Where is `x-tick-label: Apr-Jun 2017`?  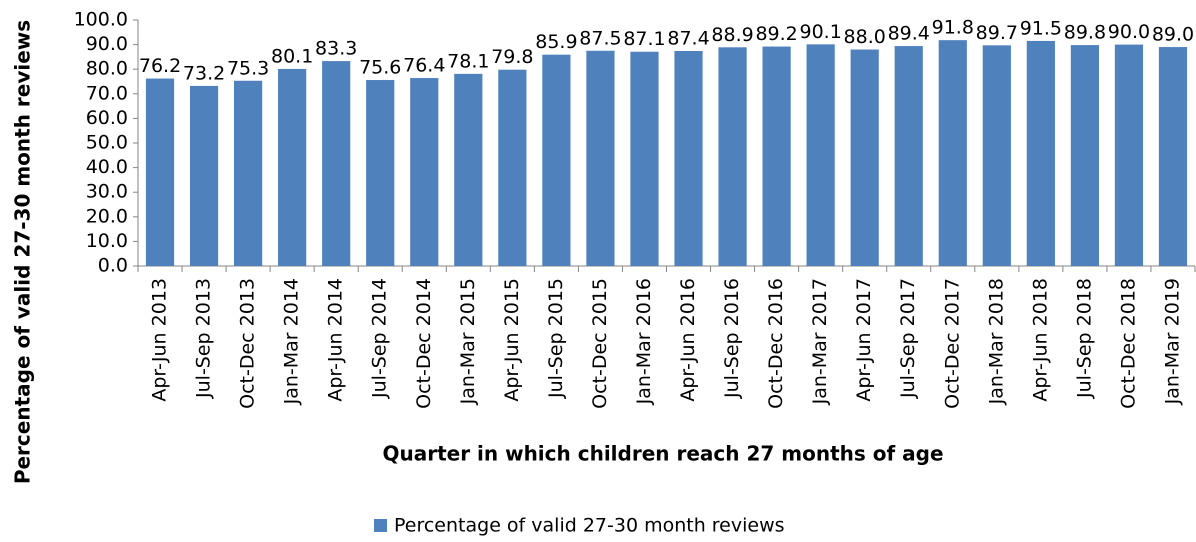
x-tick-label: Apr-Jun 2017 is located at coordinates (864, 340).